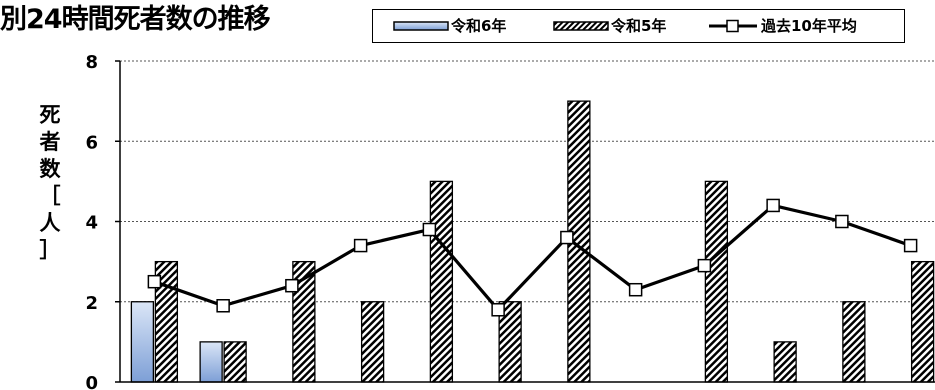 The image size is (935, 390). I want to click on y-axis-label-char-5: 人, so click(50, 223).